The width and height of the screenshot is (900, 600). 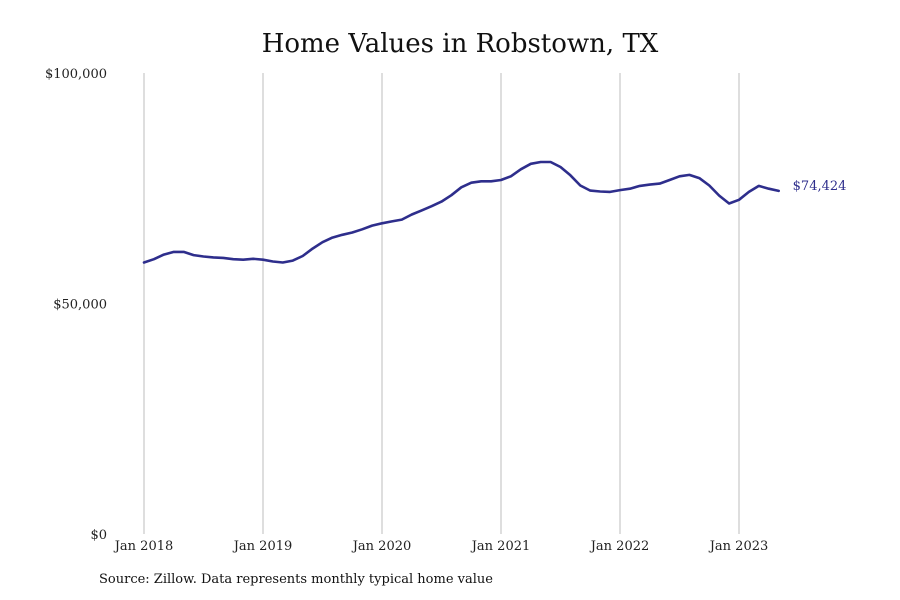 I want to click on x-tick-label: Jan 2018, so click(x=143, y=546).